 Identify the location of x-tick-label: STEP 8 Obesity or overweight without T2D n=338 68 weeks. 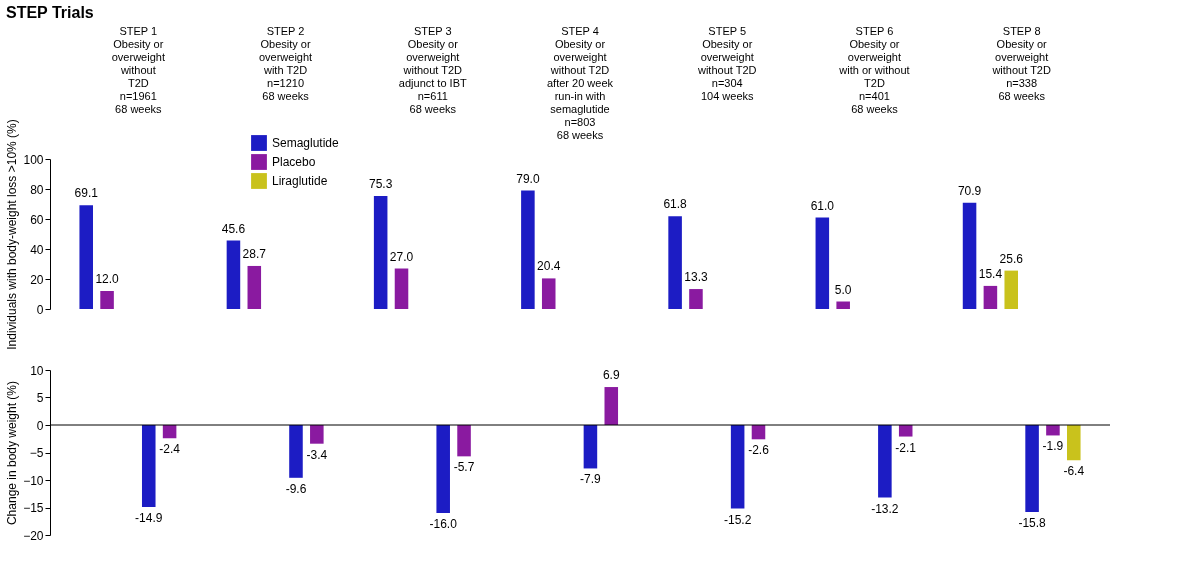
(1021, 63).